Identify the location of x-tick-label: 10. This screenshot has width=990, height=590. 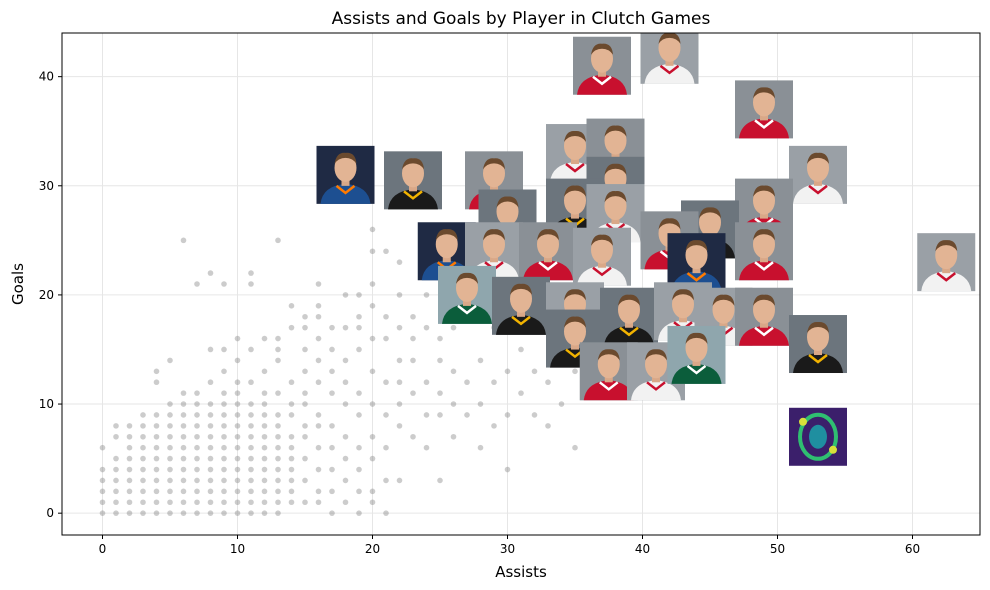
(237, 549).